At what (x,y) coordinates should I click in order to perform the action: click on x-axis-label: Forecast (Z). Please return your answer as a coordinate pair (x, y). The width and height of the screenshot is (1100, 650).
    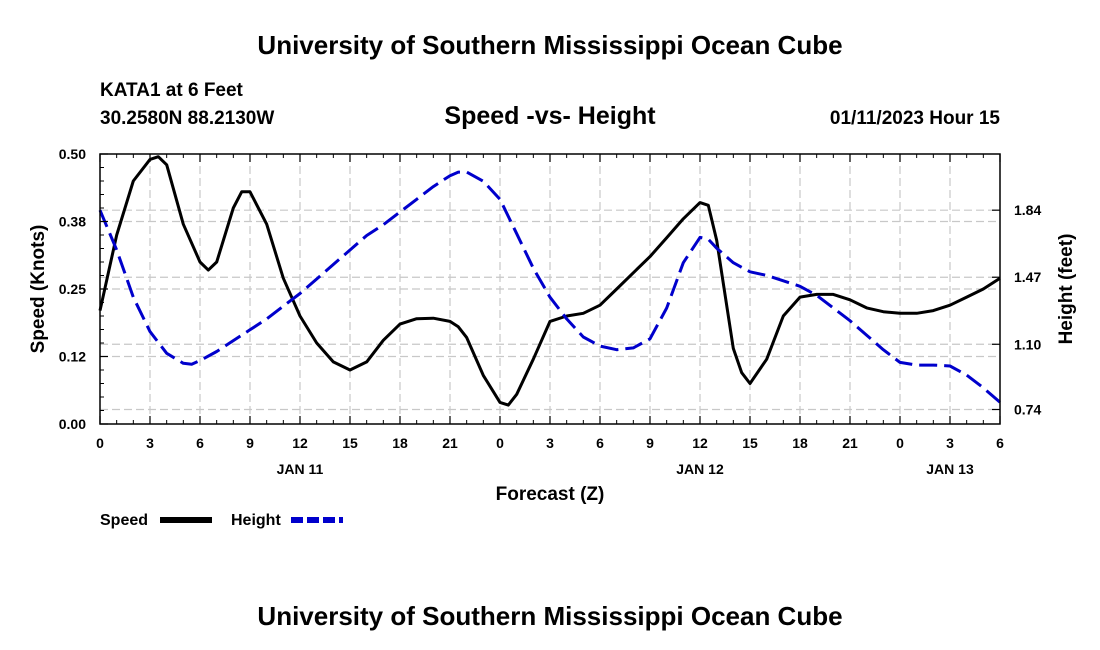
    Looking at the image, I should click on (550, 494).